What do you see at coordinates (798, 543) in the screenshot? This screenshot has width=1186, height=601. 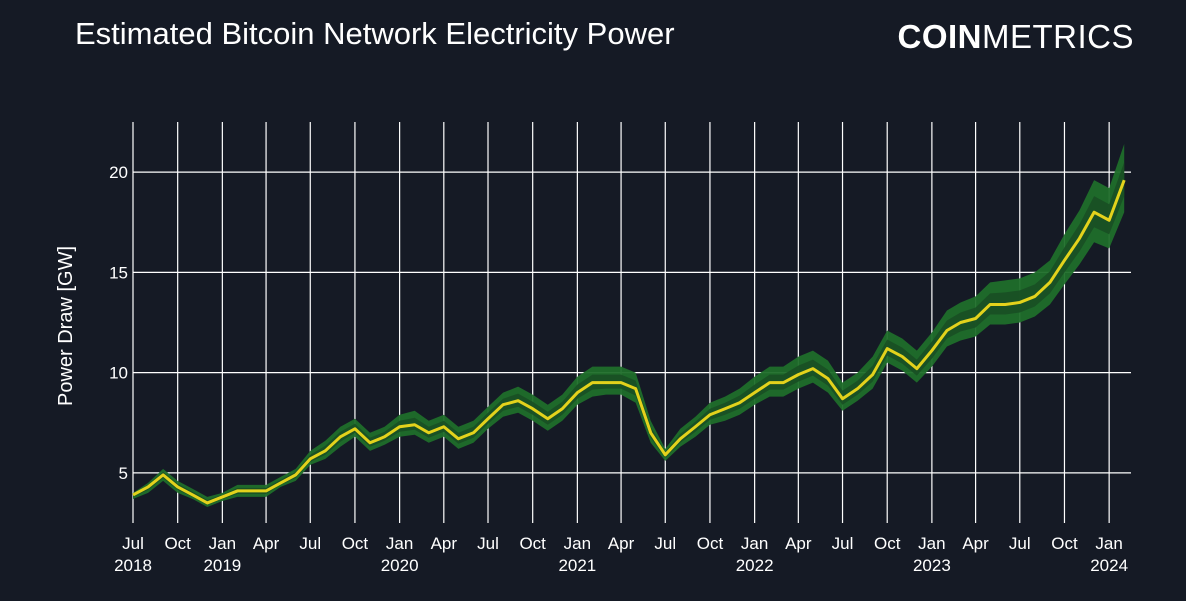 I see `x-tick-label-15: Apr` at bounding box center [798, 543].